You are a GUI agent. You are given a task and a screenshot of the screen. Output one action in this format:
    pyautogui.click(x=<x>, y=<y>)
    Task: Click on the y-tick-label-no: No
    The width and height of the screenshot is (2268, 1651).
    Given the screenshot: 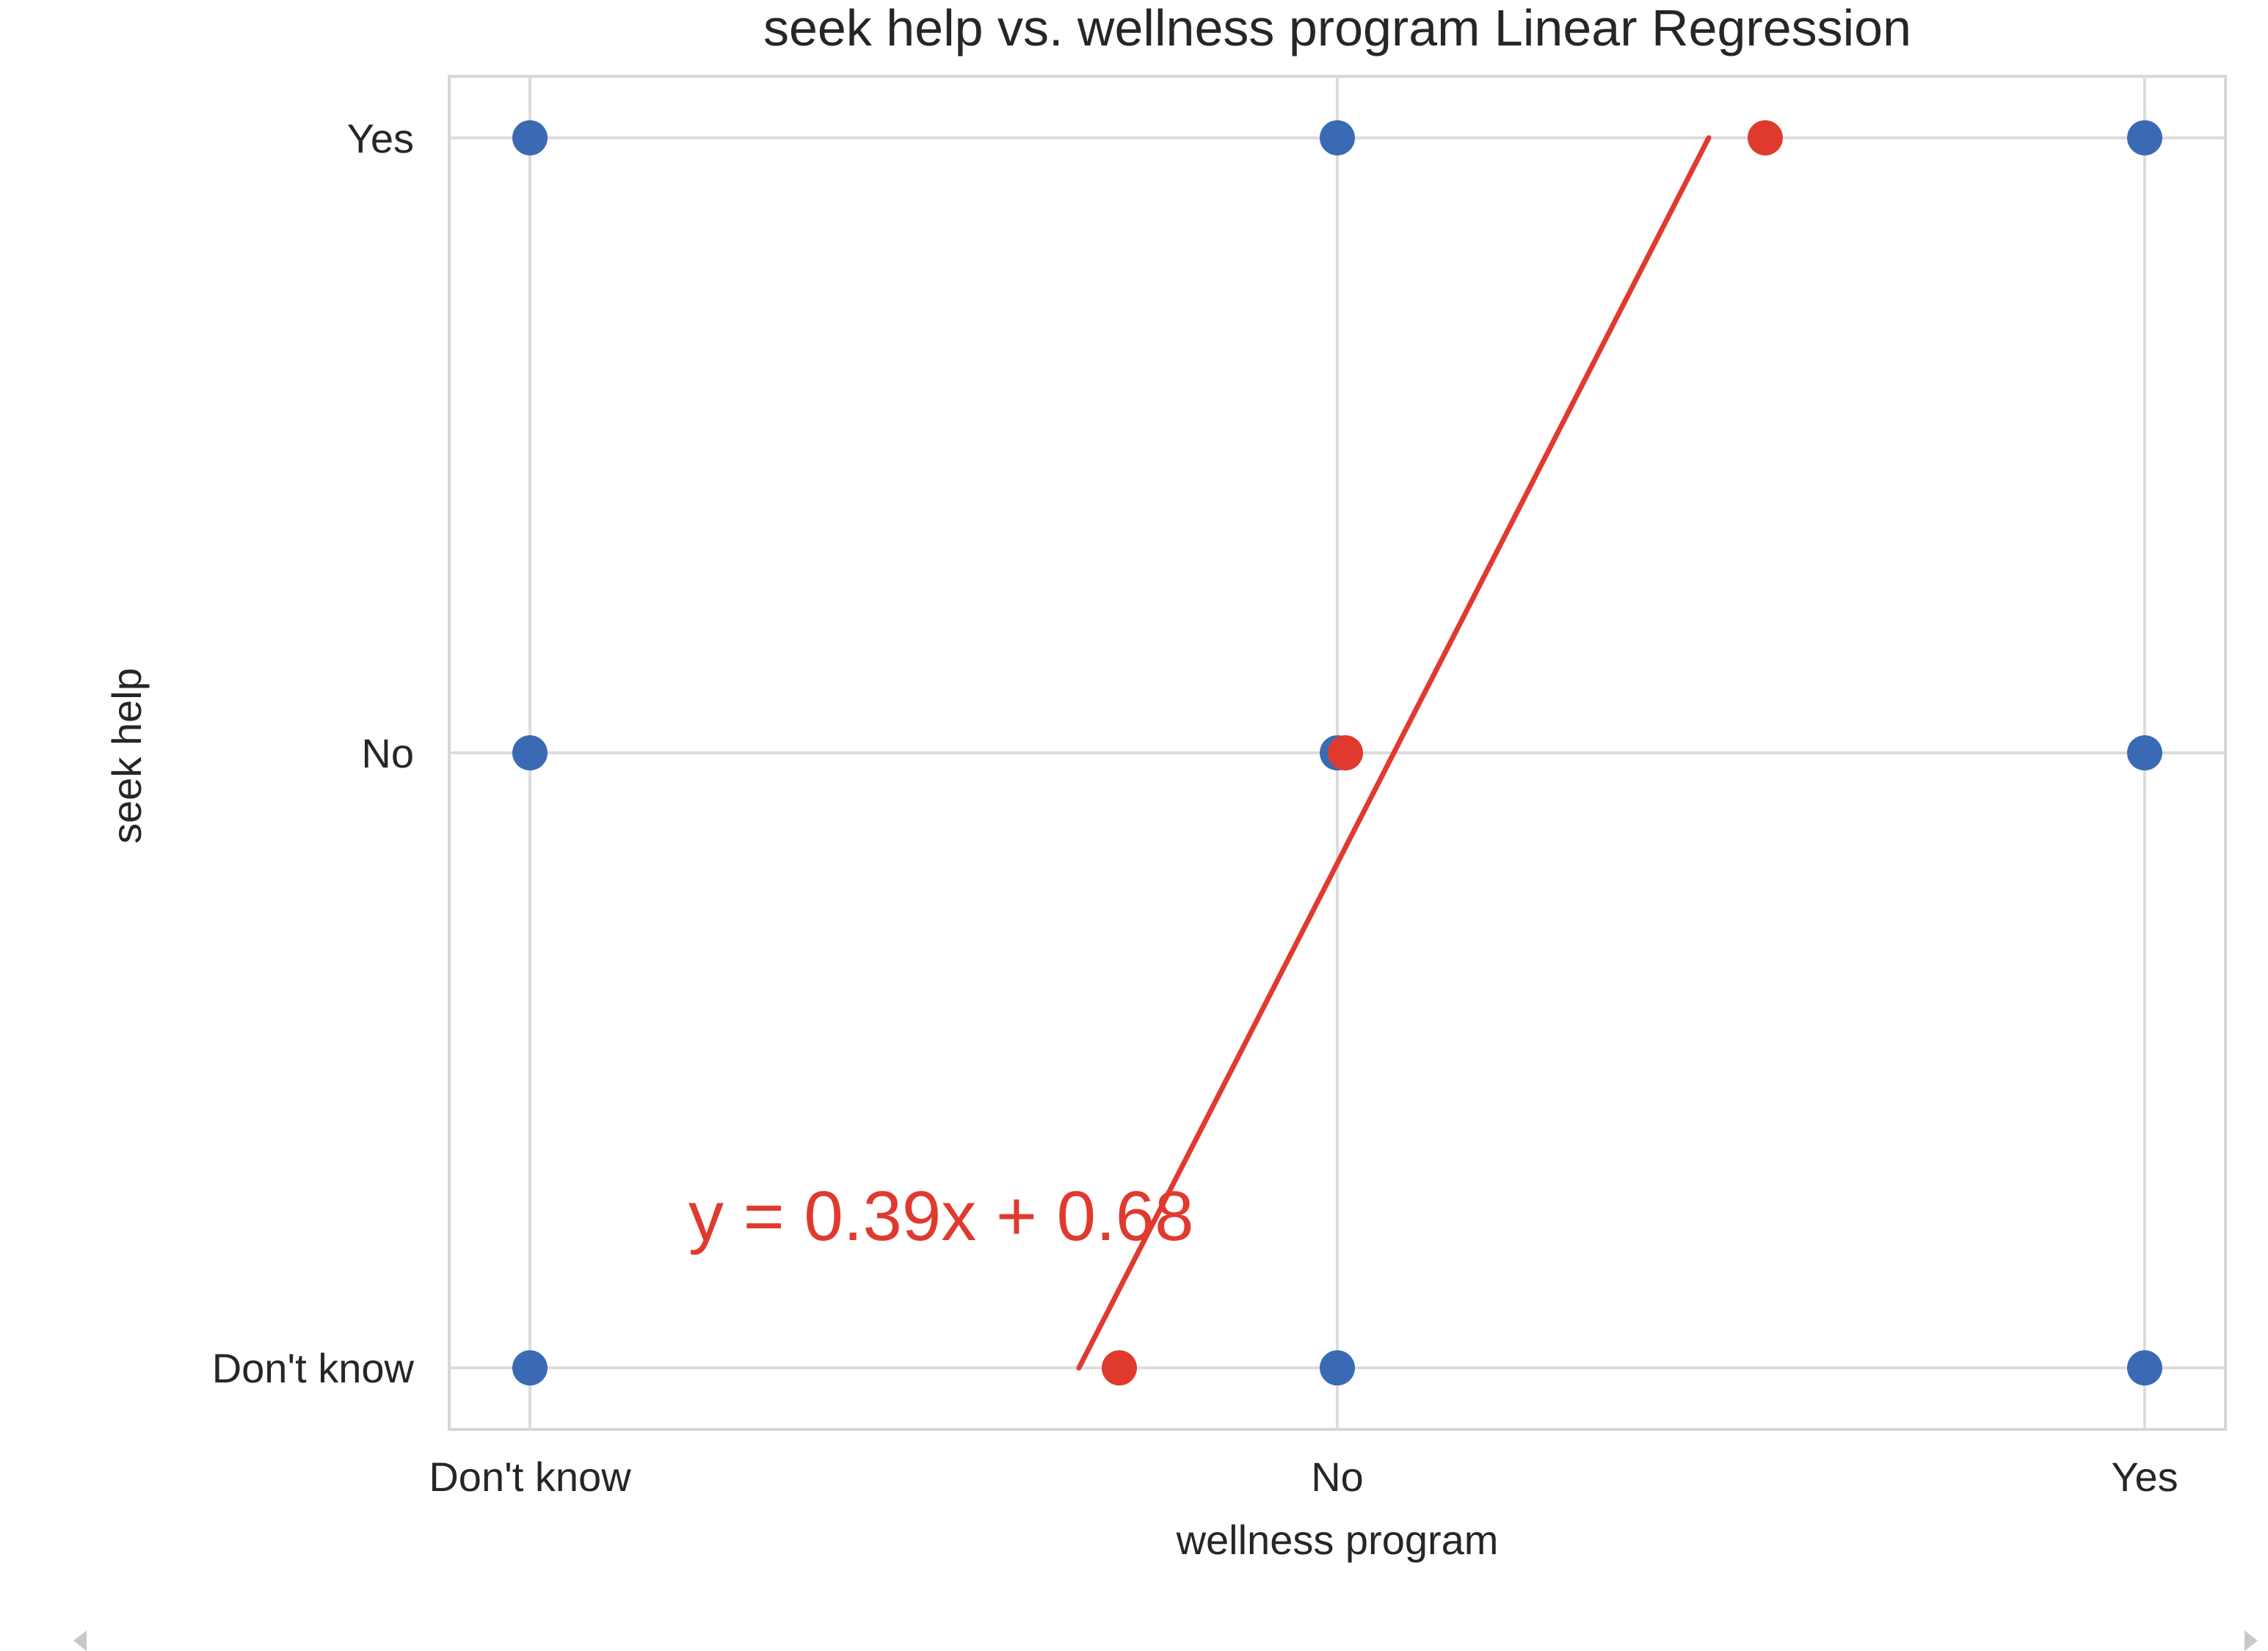 What is the action you would take?
    pyautogui.click(x=387, y=753)
    